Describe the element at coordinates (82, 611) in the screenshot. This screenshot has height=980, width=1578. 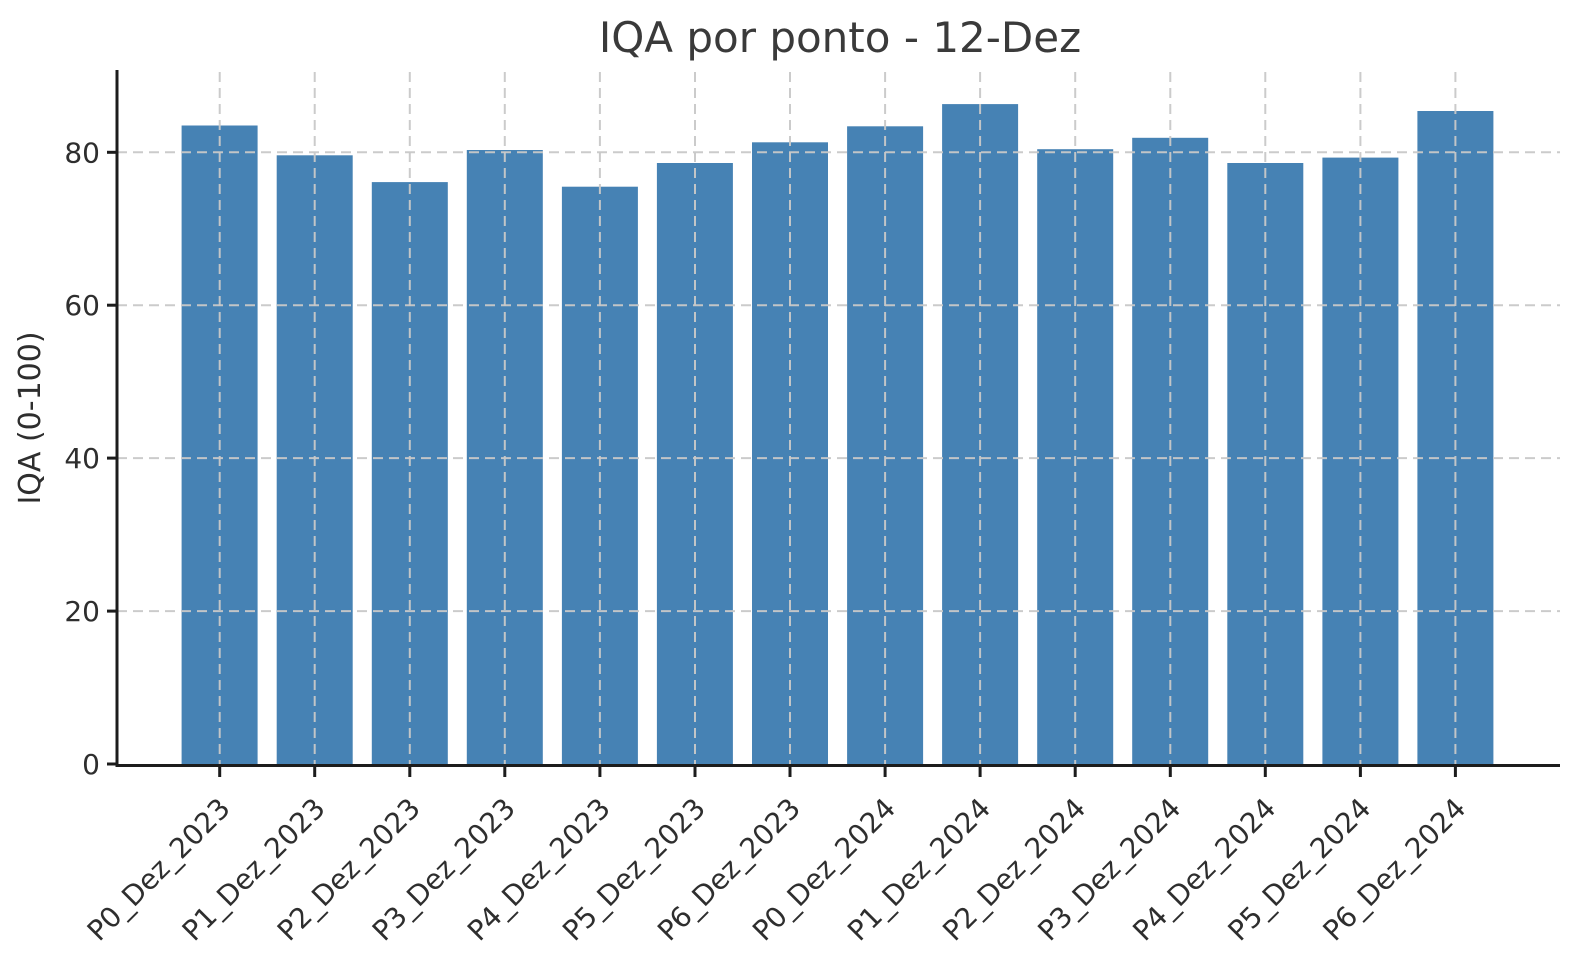
I see `y-tick-label: 20` at that location.